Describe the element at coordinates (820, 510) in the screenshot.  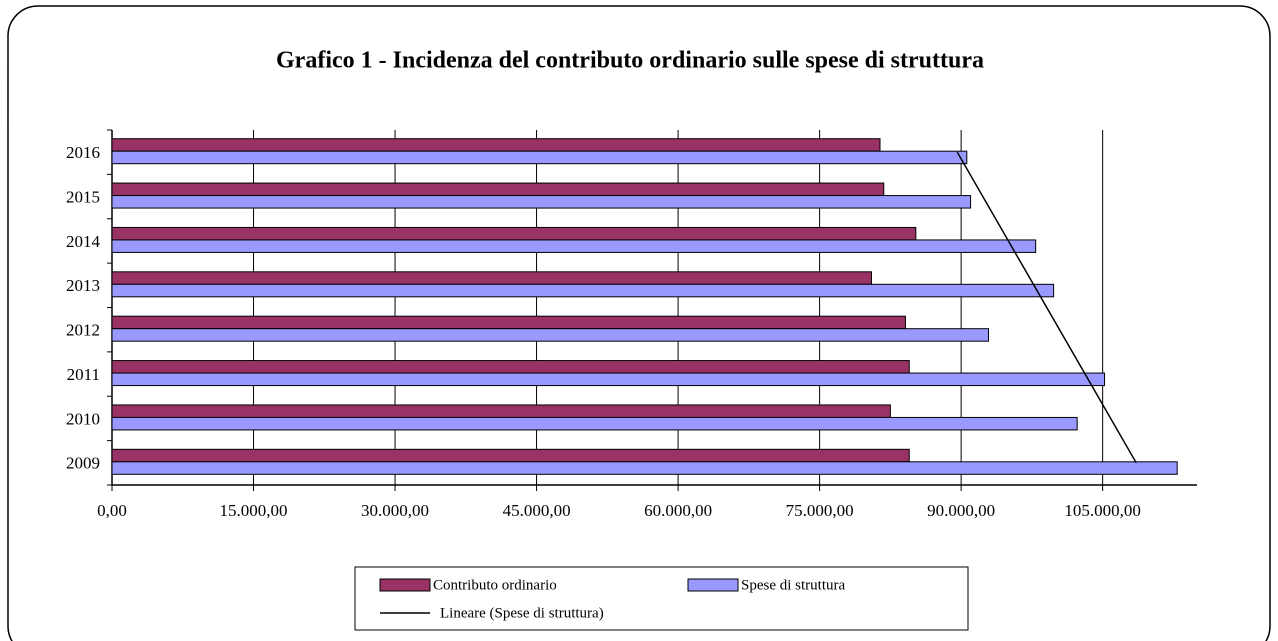
I see `x-tick-label: 75.000,00` at that location.